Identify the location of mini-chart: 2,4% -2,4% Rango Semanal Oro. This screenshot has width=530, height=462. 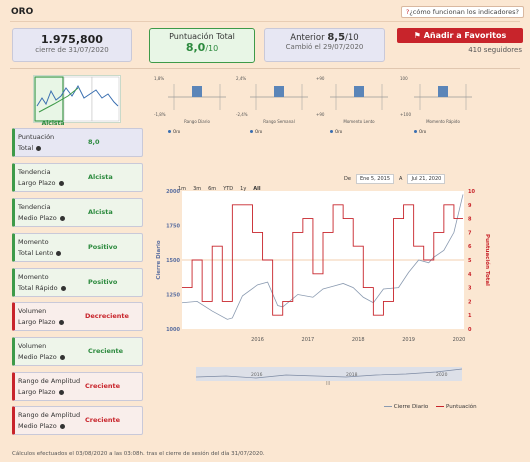
(274, 107).